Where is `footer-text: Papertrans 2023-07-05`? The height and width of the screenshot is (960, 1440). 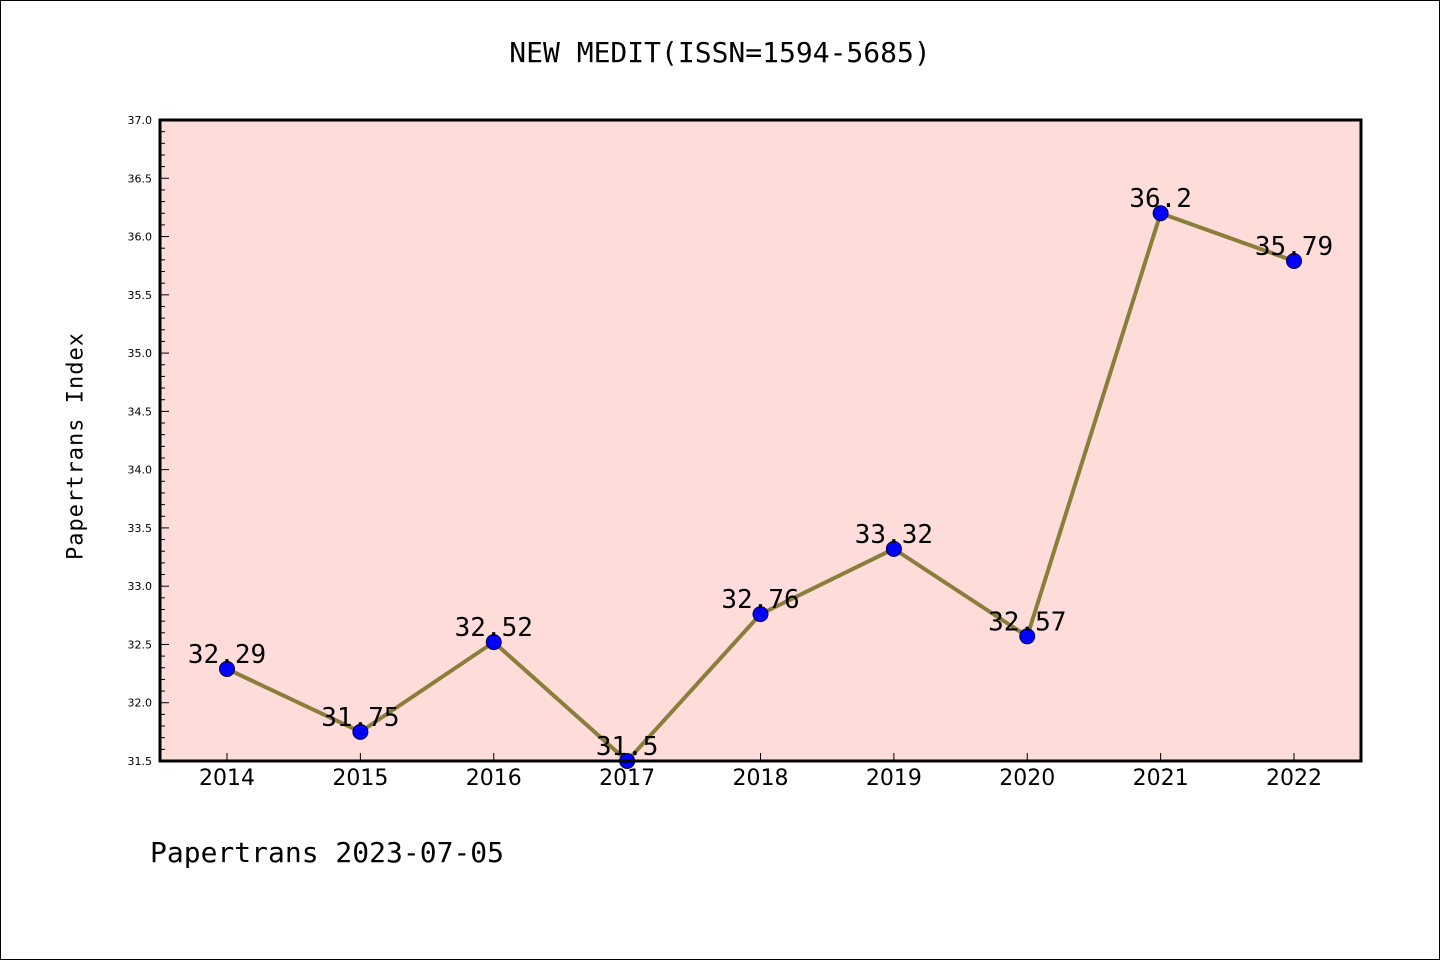 footer-text: Papertrans 2023-07-05 is located at coordinates (327, 852).